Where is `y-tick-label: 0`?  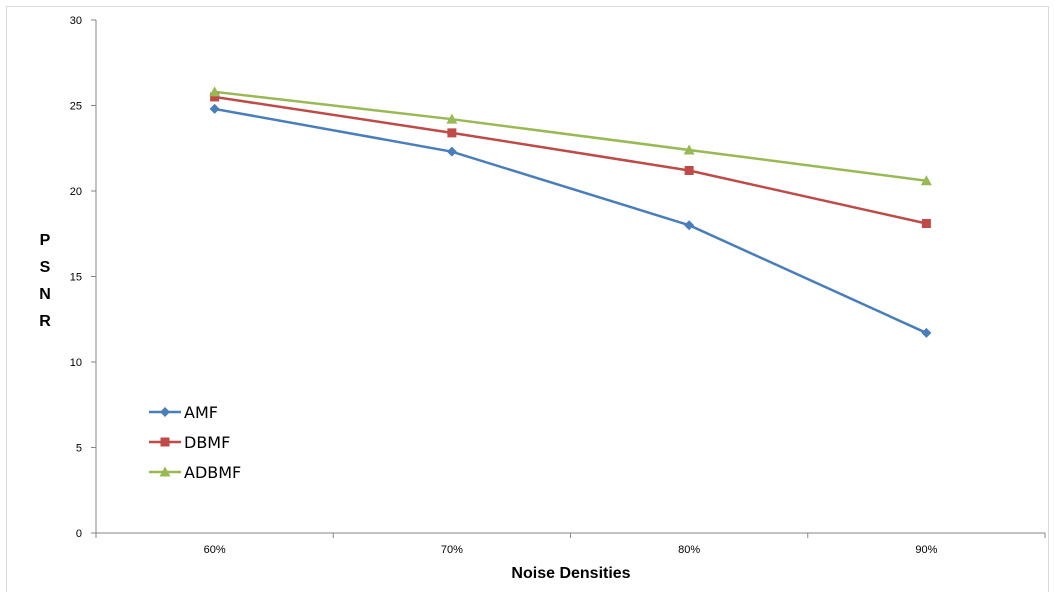 y-tick-label: 0 is located at coordinates (79, 534).